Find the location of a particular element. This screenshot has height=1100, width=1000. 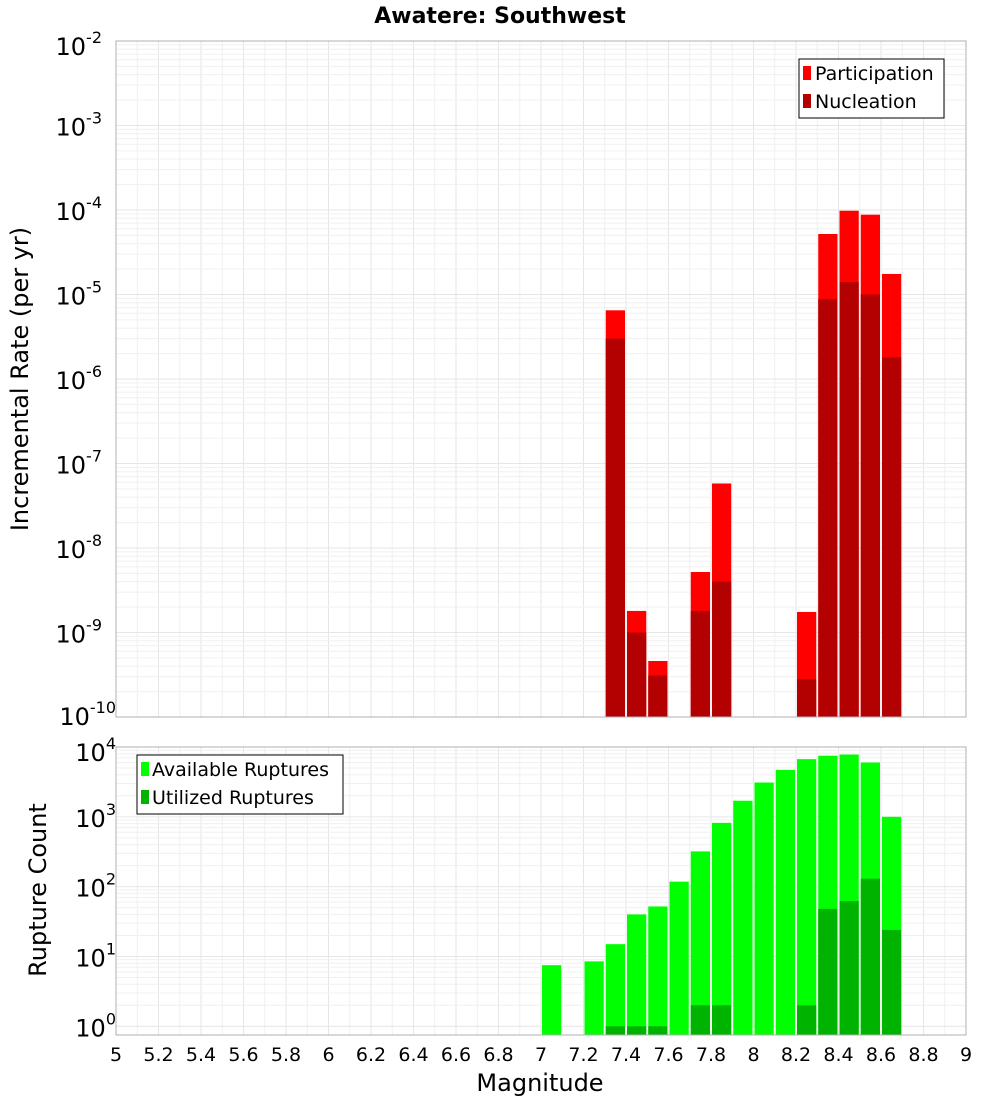

count-legend-box is located at coordinates (240, 784).